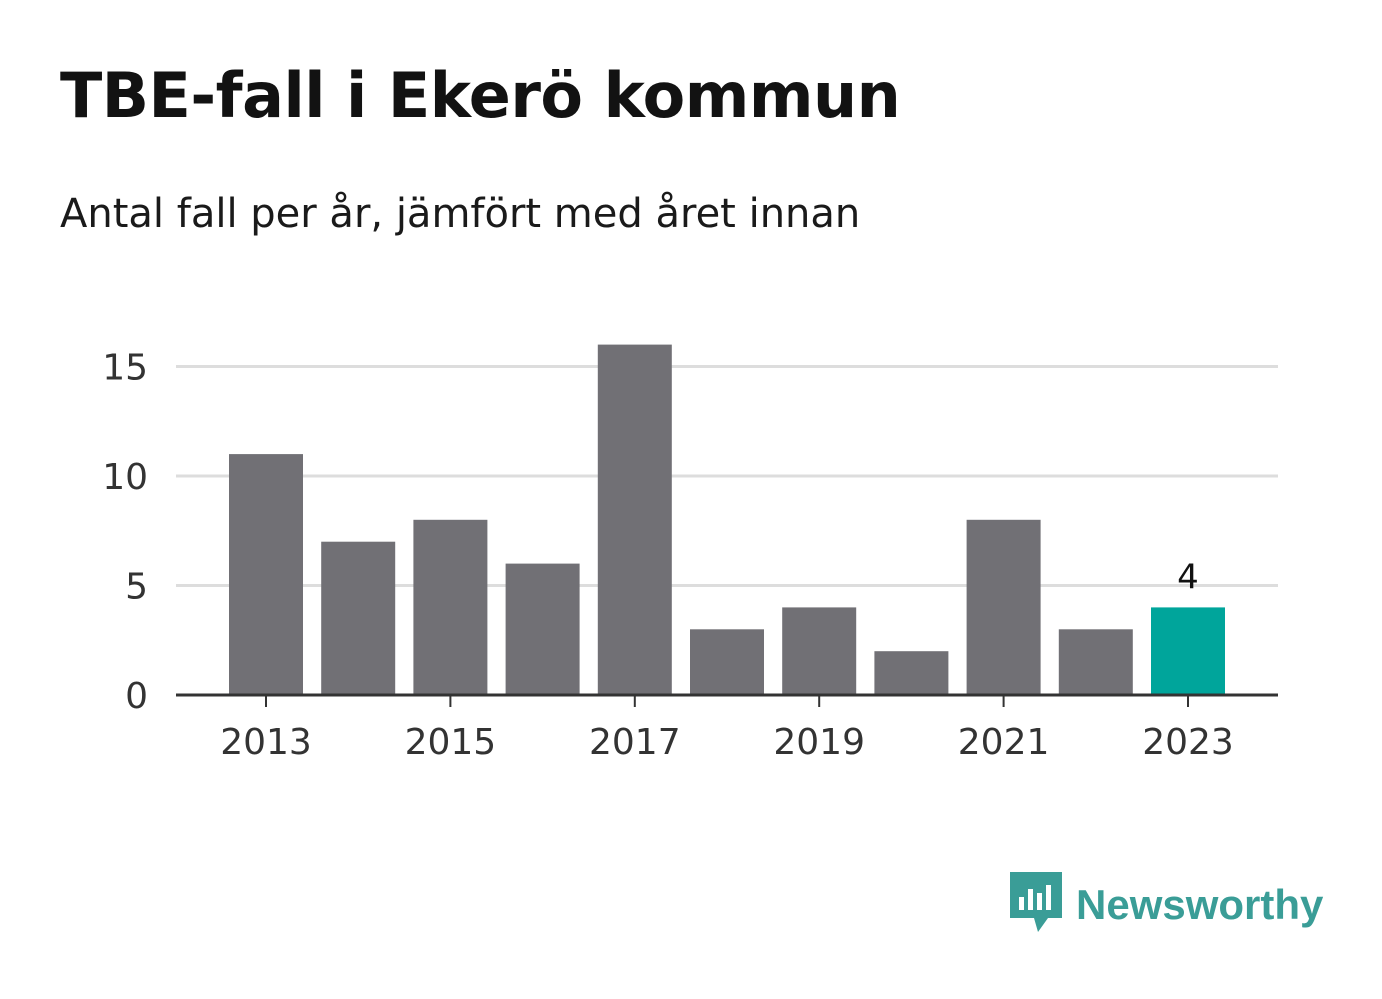  What do you see at coordinates (819, 651) in the screenshot?
I see `bar-2019` at bounding box center [819, 651].